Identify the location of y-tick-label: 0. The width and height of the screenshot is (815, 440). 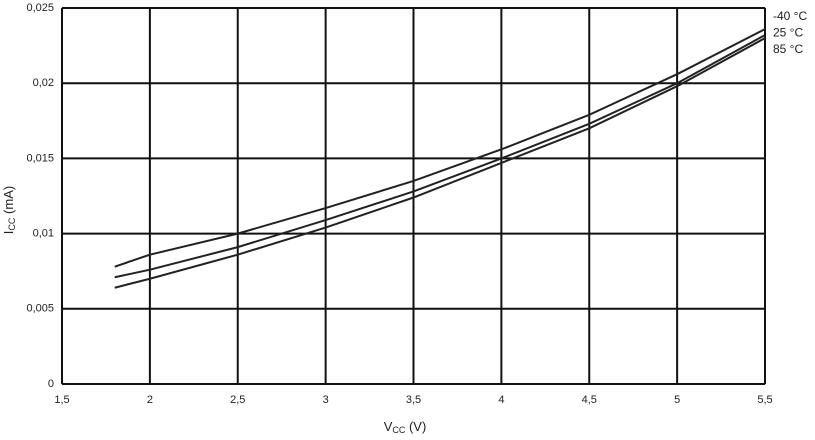
(51, 384).